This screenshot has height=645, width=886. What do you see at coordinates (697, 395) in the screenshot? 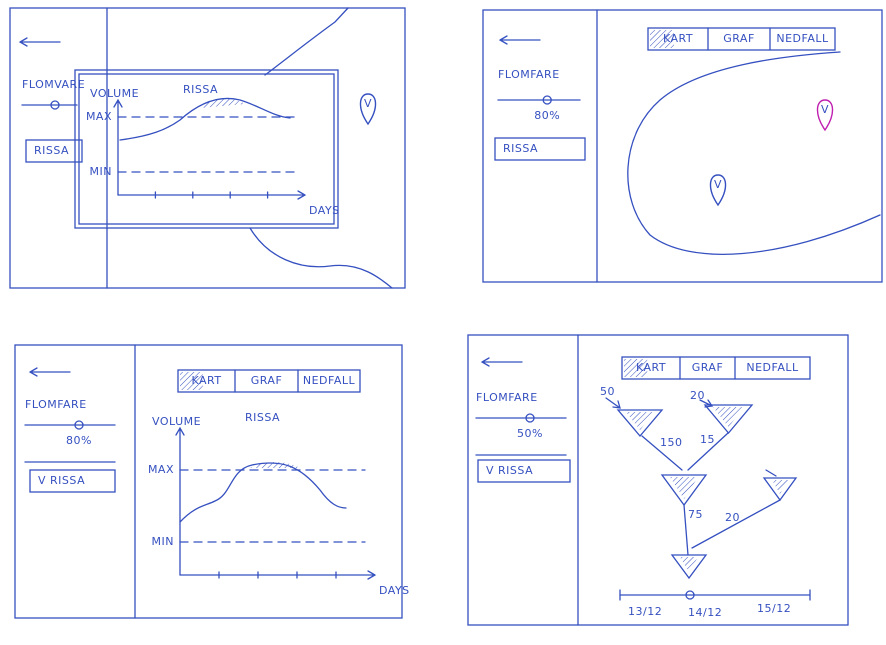
I see `inflow-label: 20` at bounding box center [697, 395].